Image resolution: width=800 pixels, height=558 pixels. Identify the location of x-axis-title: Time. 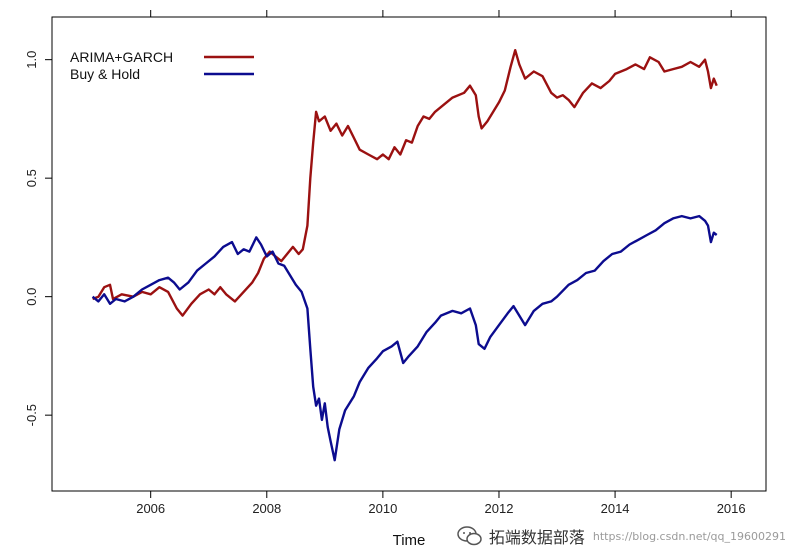
(409, 540).